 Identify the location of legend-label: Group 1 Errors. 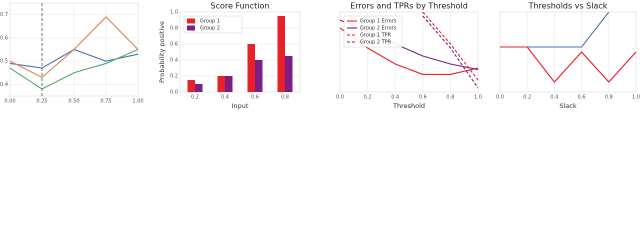
(378, 22).